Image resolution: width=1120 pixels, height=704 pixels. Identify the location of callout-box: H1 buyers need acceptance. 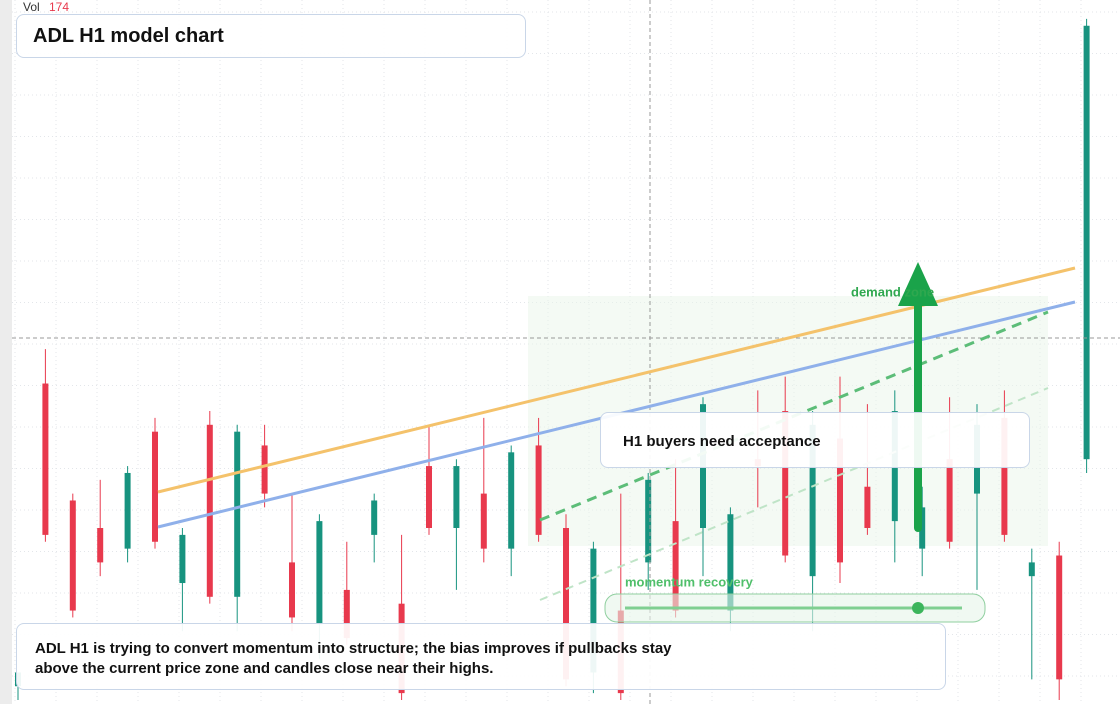
(815, 440).